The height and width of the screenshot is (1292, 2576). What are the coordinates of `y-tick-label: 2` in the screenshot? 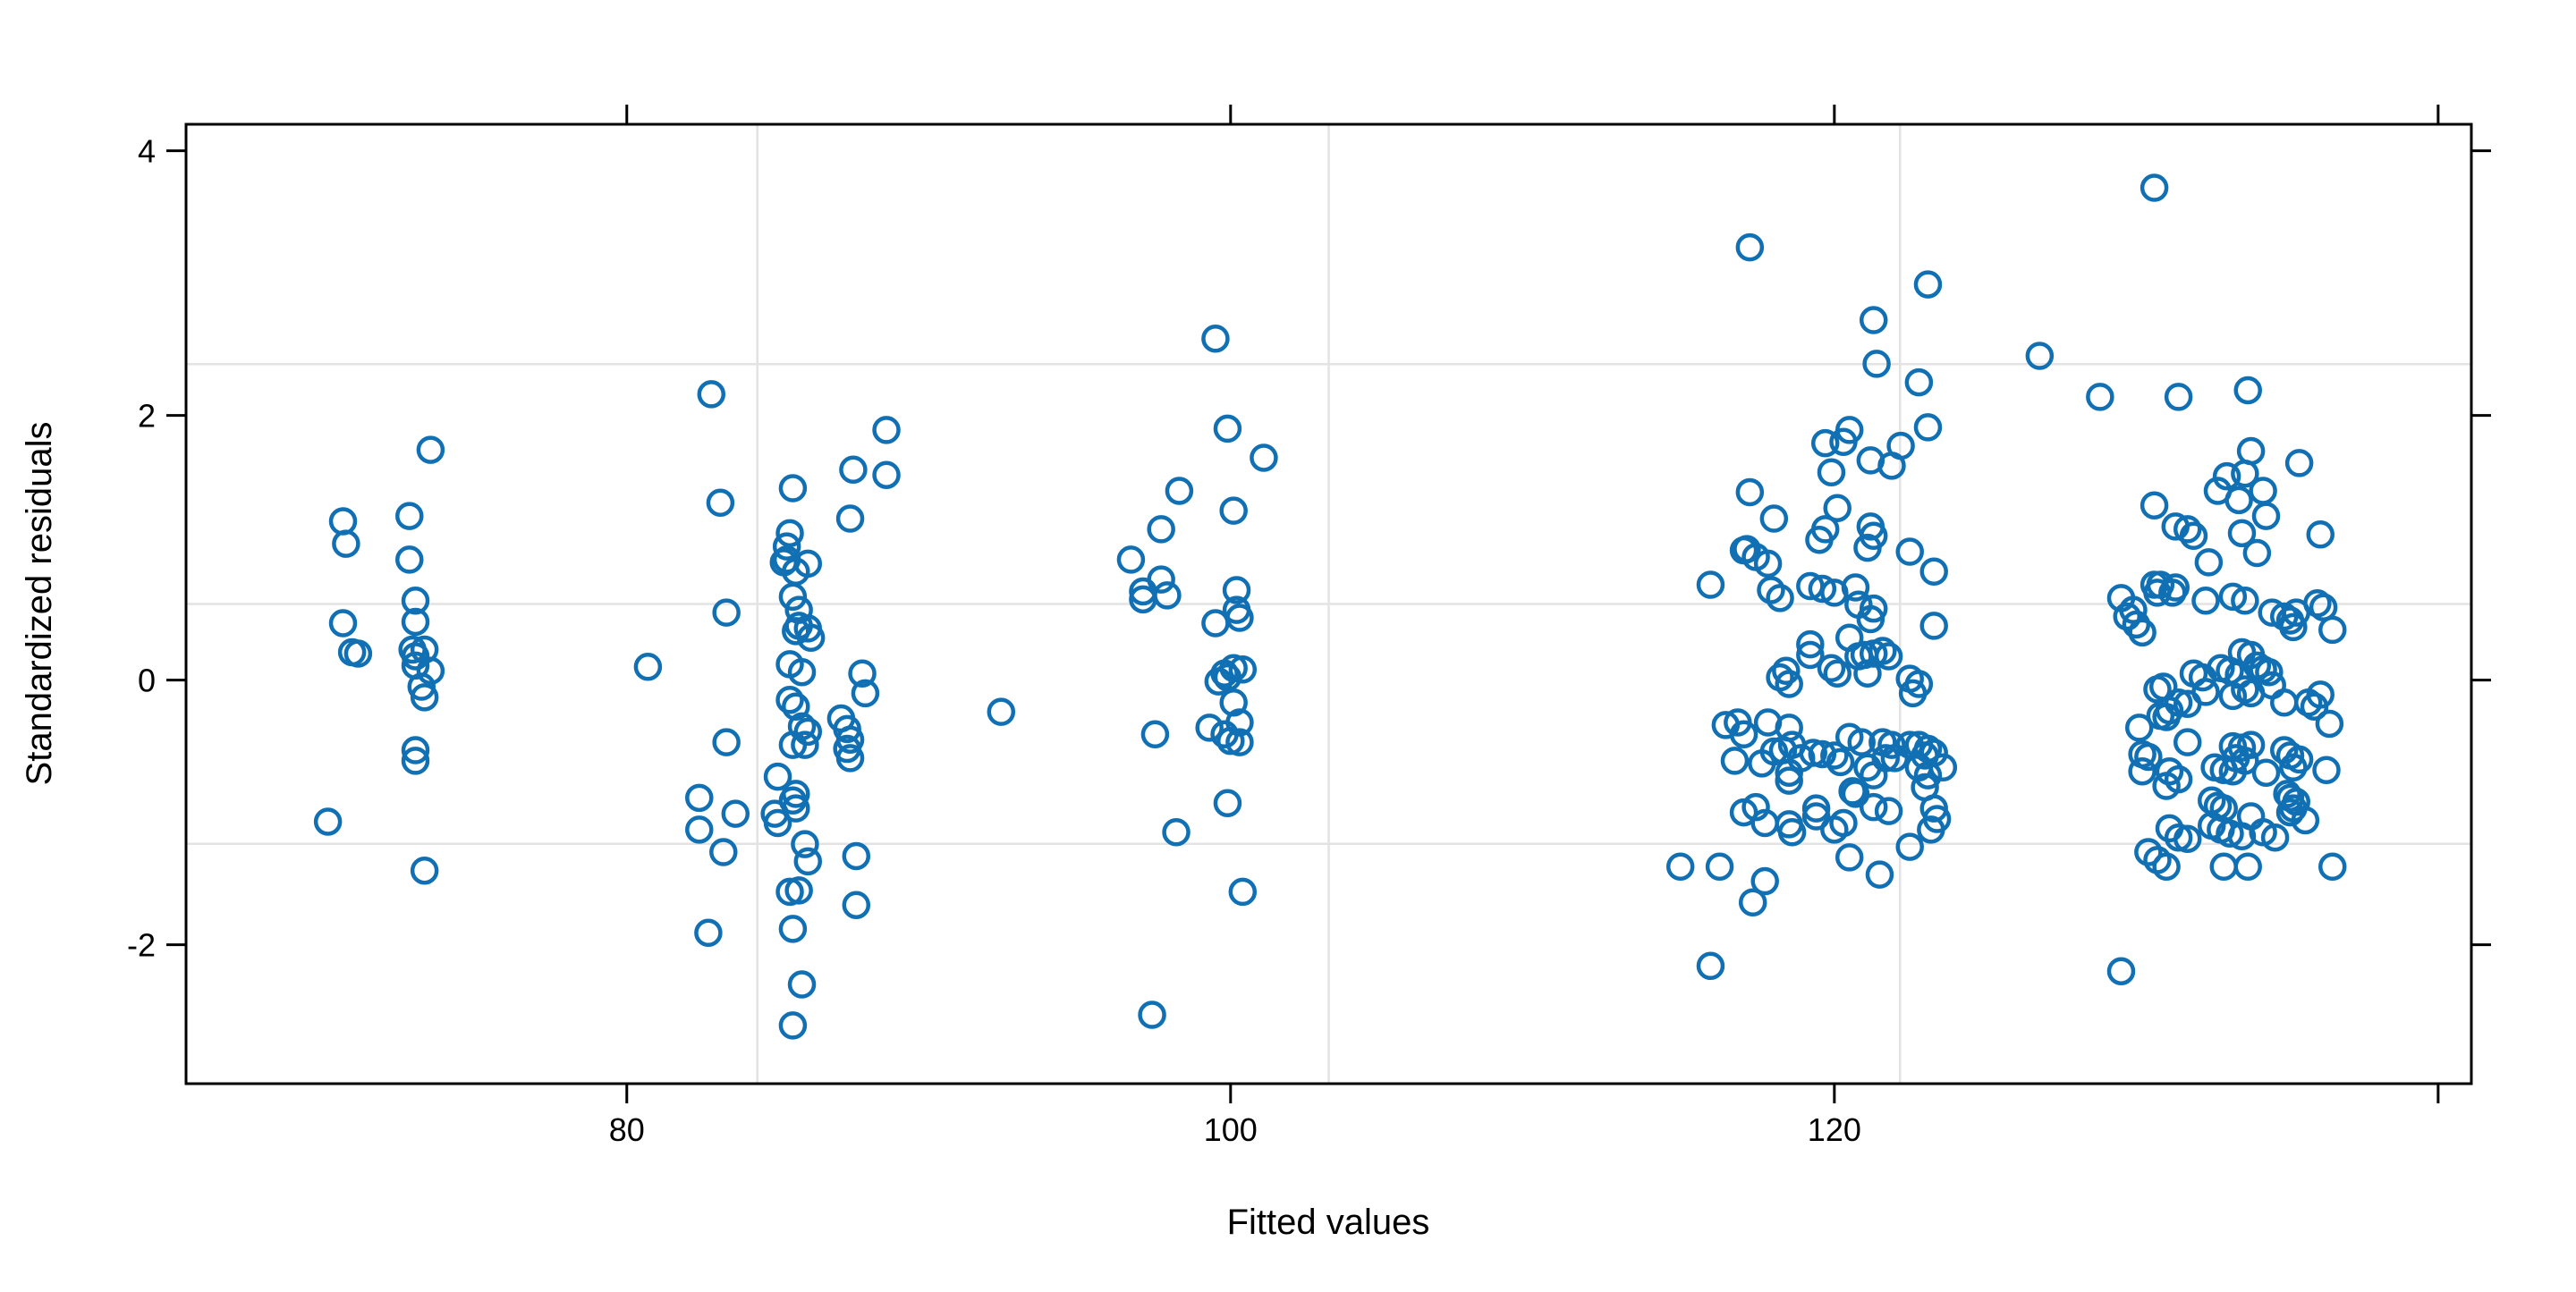 It's located at (147, 417).